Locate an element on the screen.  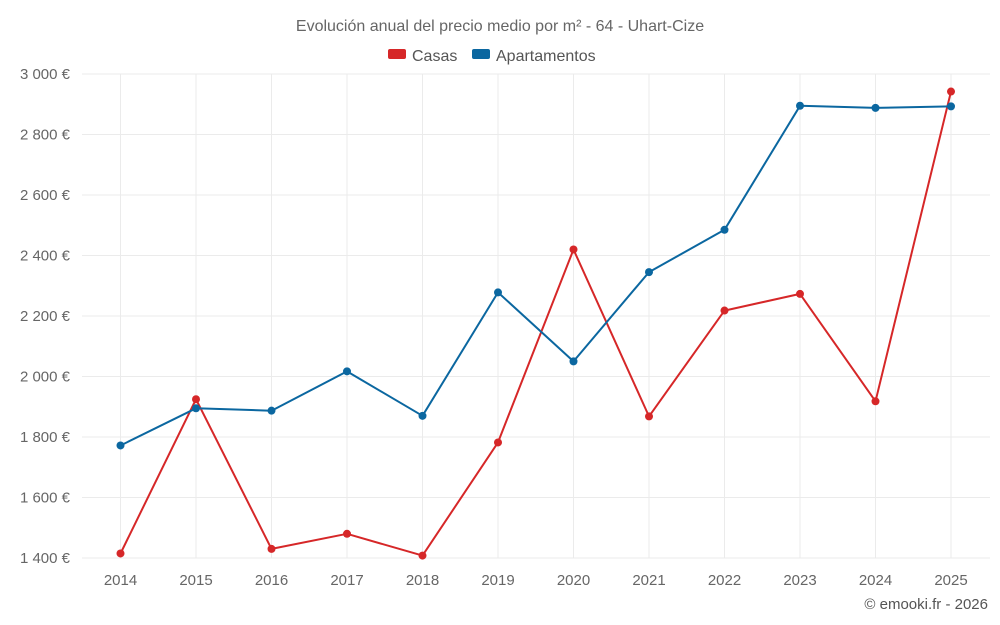
x-tick-label: 2016 is located at coordinates (271, 580).